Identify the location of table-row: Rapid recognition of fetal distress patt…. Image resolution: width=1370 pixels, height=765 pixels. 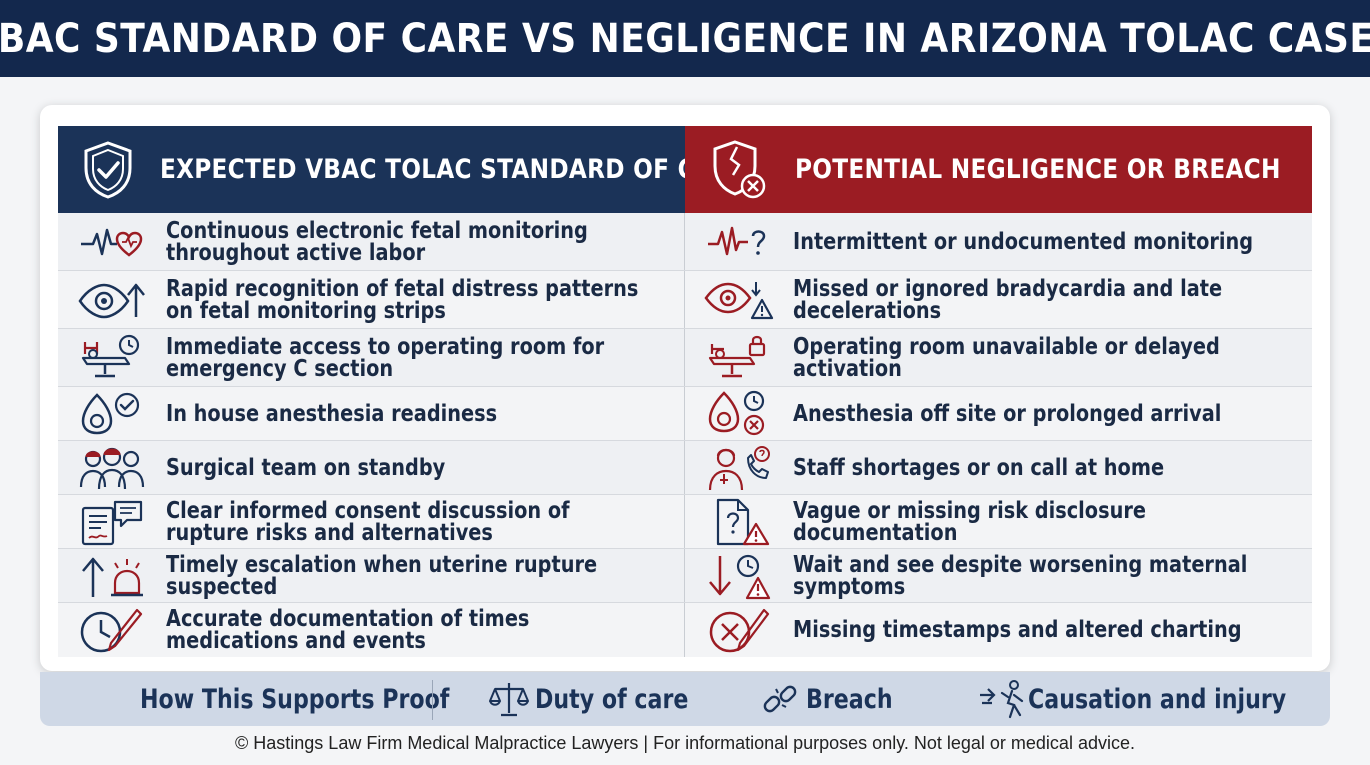
(685, 300).